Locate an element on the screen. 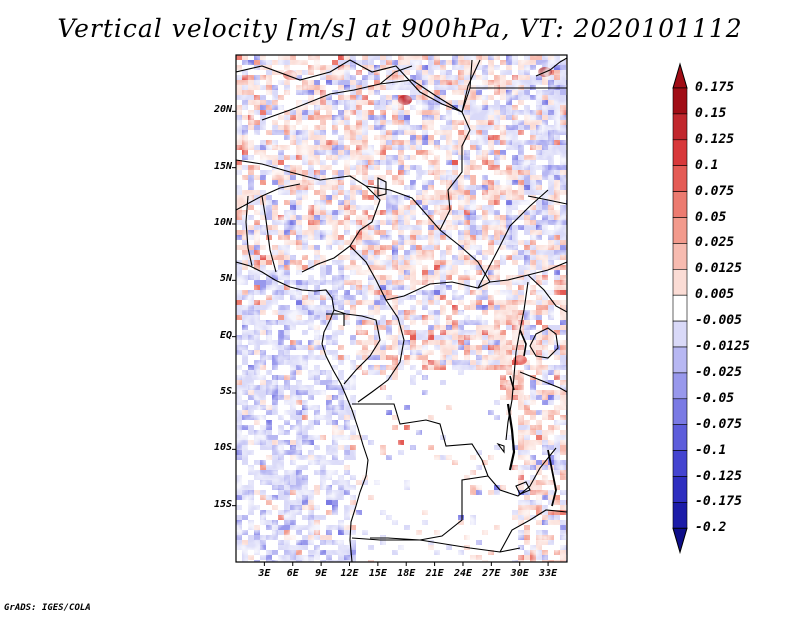 The image size is (800, 618). colorbar-label: -0.1 is located at coordinates (711, 450).